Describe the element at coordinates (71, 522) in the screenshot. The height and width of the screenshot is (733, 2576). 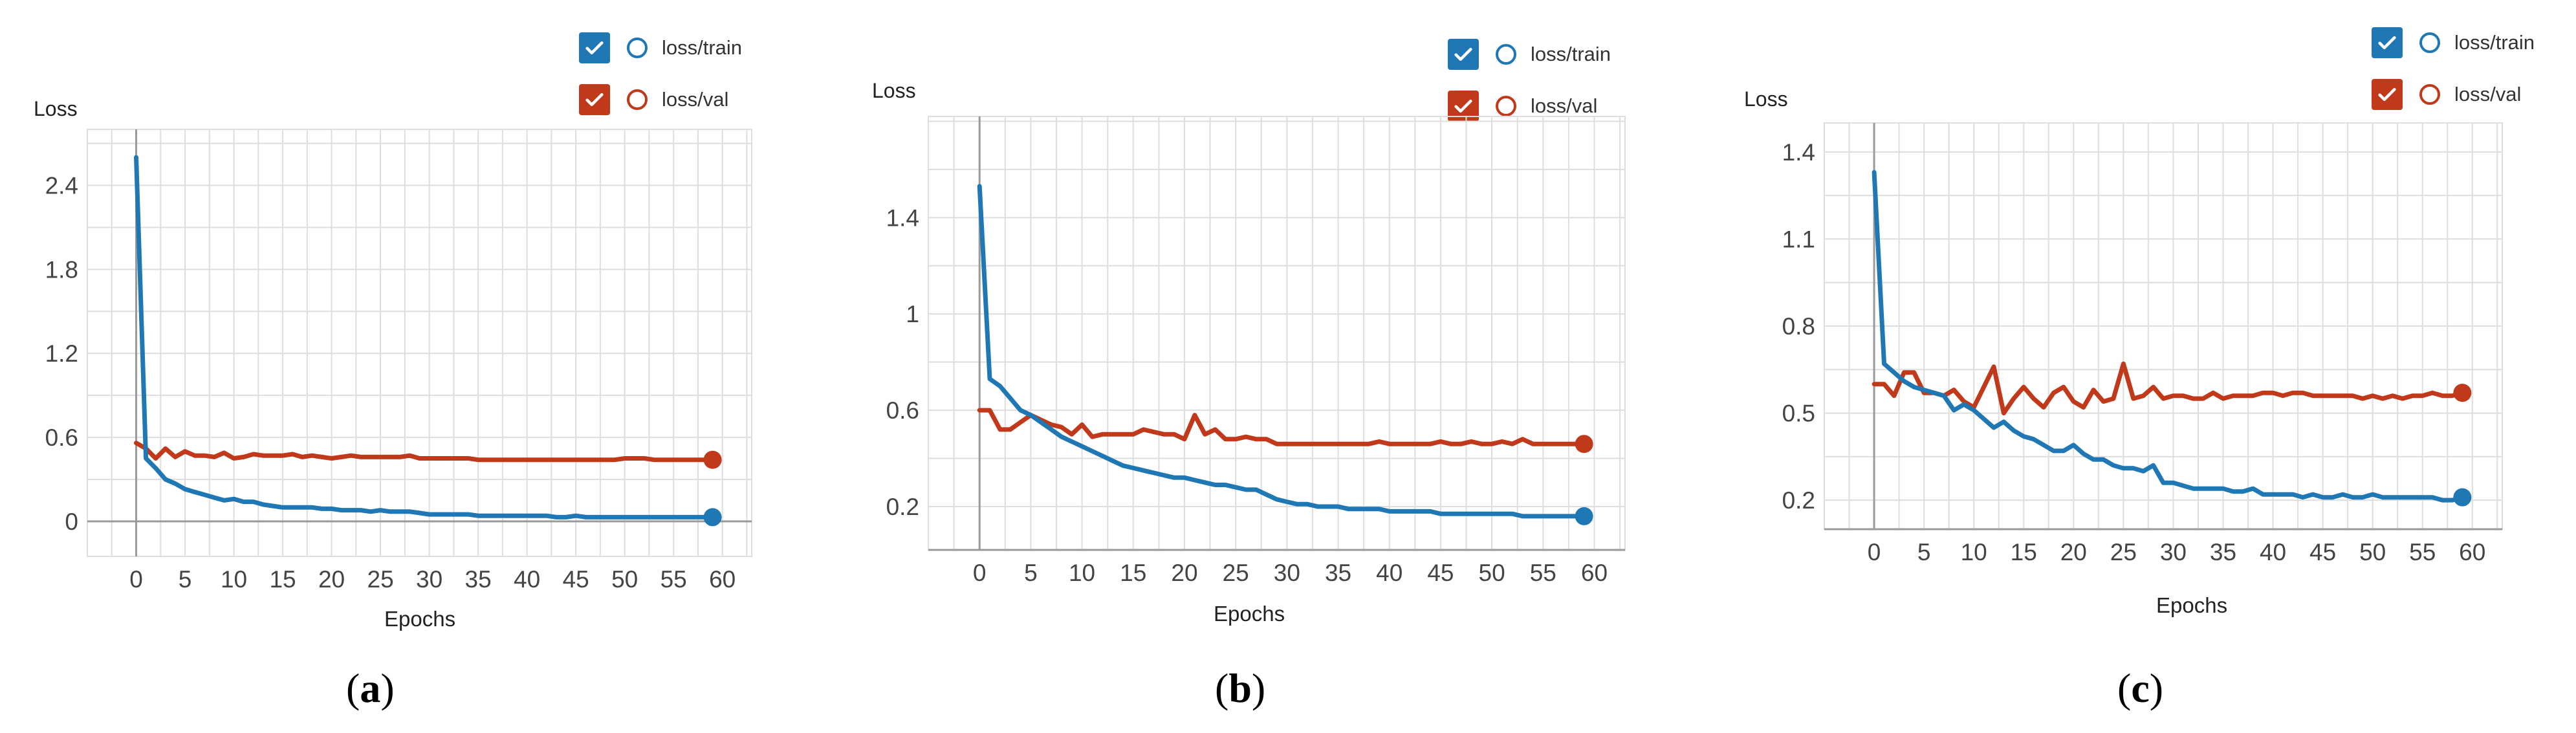
I see `y-tick-label: 0` at that location.